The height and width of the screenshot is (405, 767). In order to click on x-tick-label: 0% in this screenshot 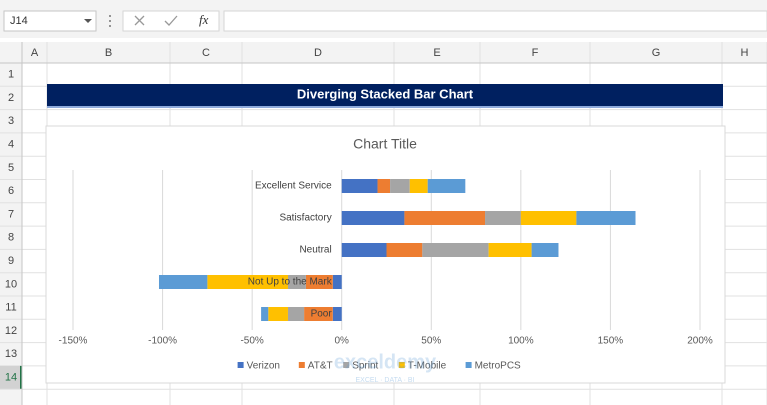, I will do `click(341, 341)`.